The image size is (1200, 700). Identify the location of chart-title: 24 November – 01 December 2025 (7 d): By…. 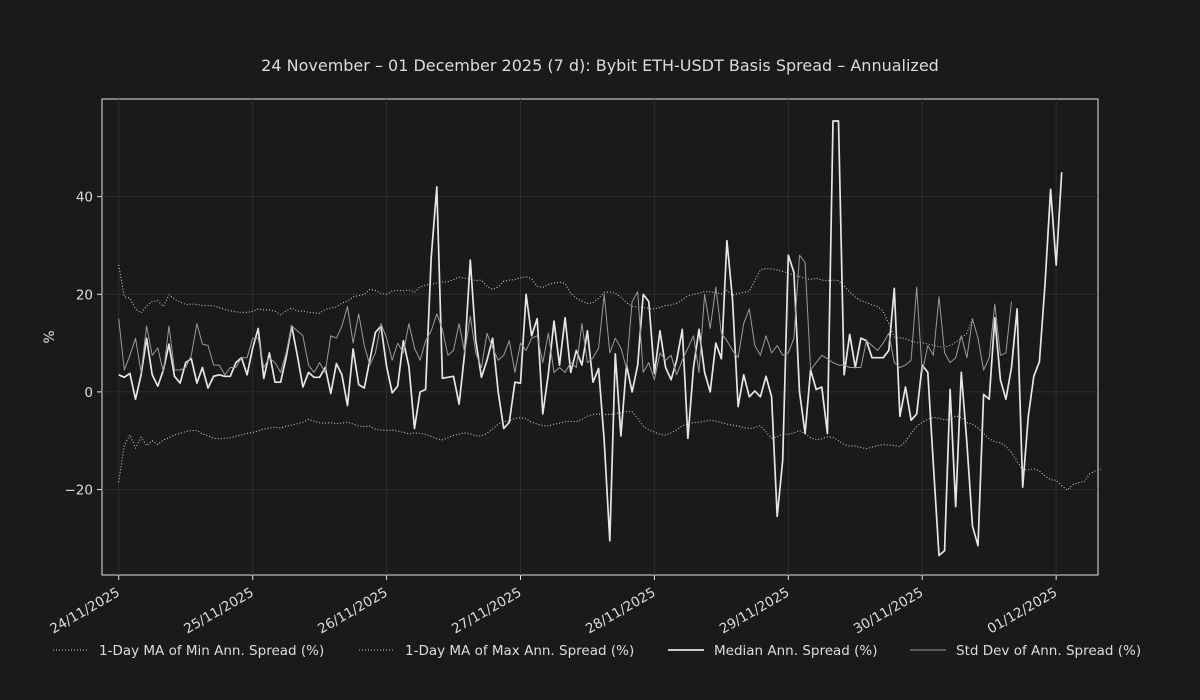
(600, 65).